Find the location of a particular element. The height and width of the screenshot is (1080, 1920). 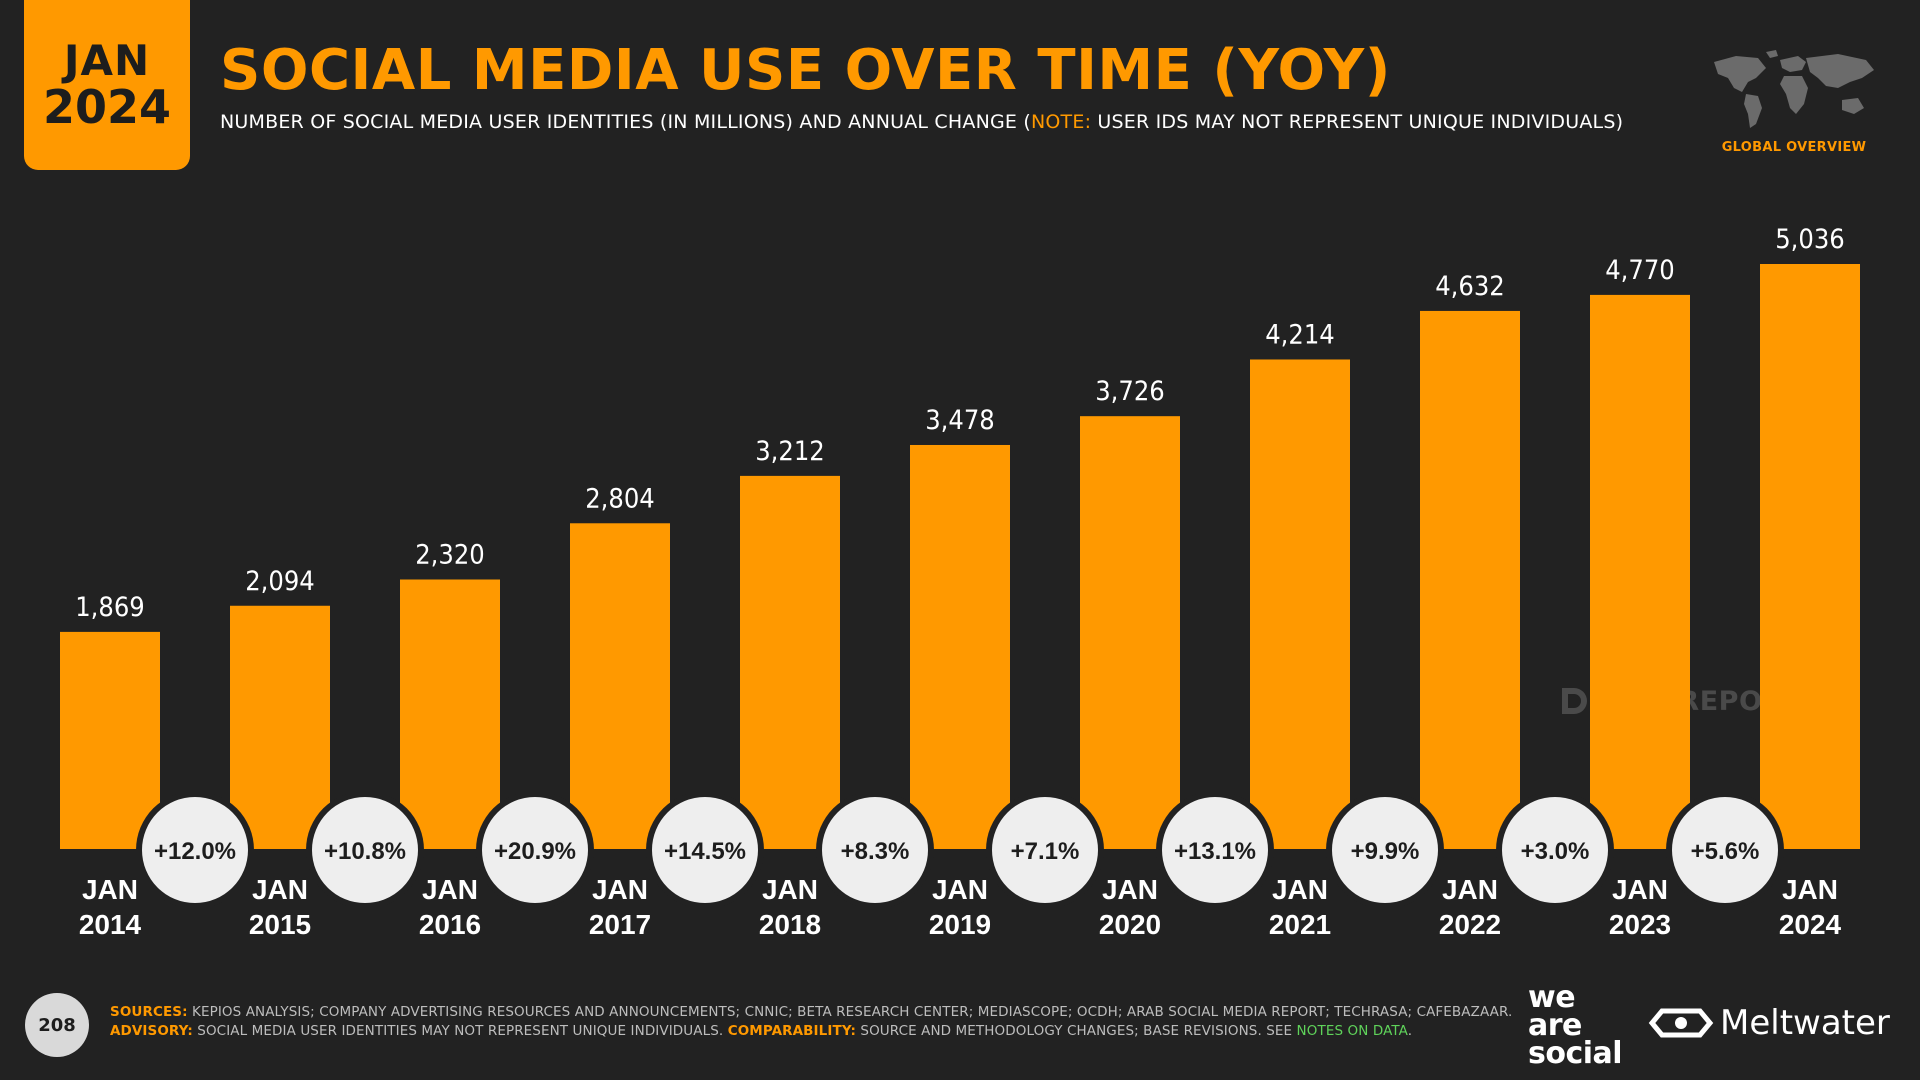

notes-on-data-link: NOTES ON DATA is located at coordinates (1352, 1031).